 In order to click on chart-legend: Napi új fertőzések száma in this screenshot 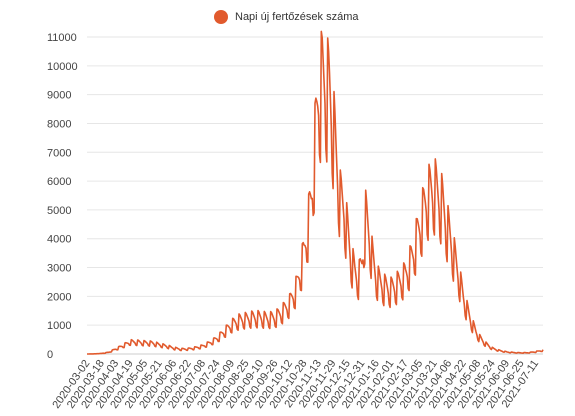, I will do `click(286, 17)`.